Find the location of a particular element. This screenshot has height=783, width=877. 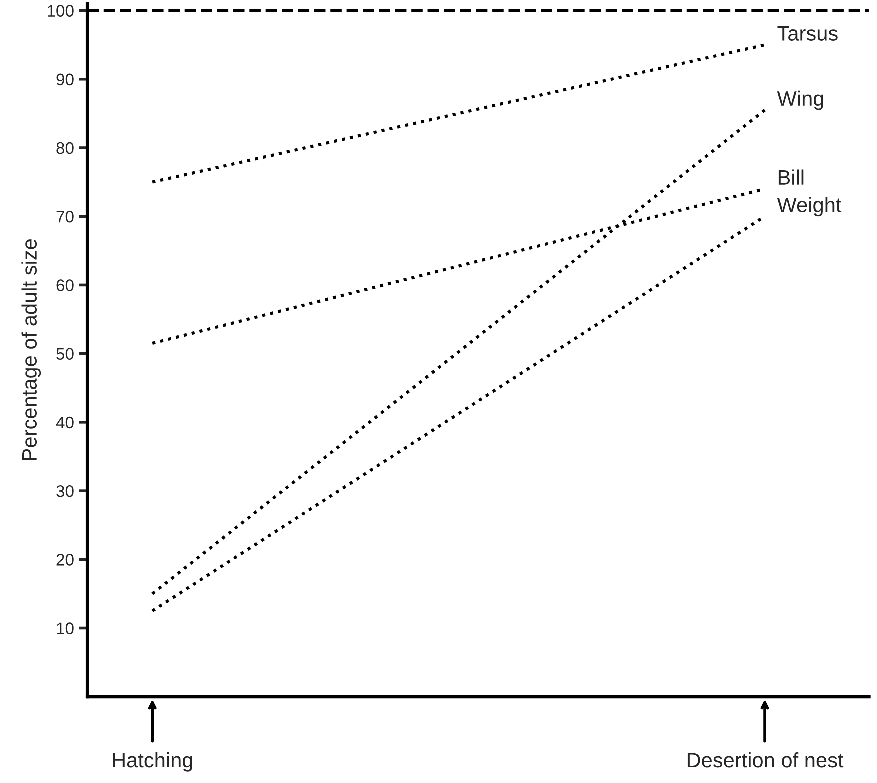

y-tick-label: 60 is located at coordinates (65, 286).